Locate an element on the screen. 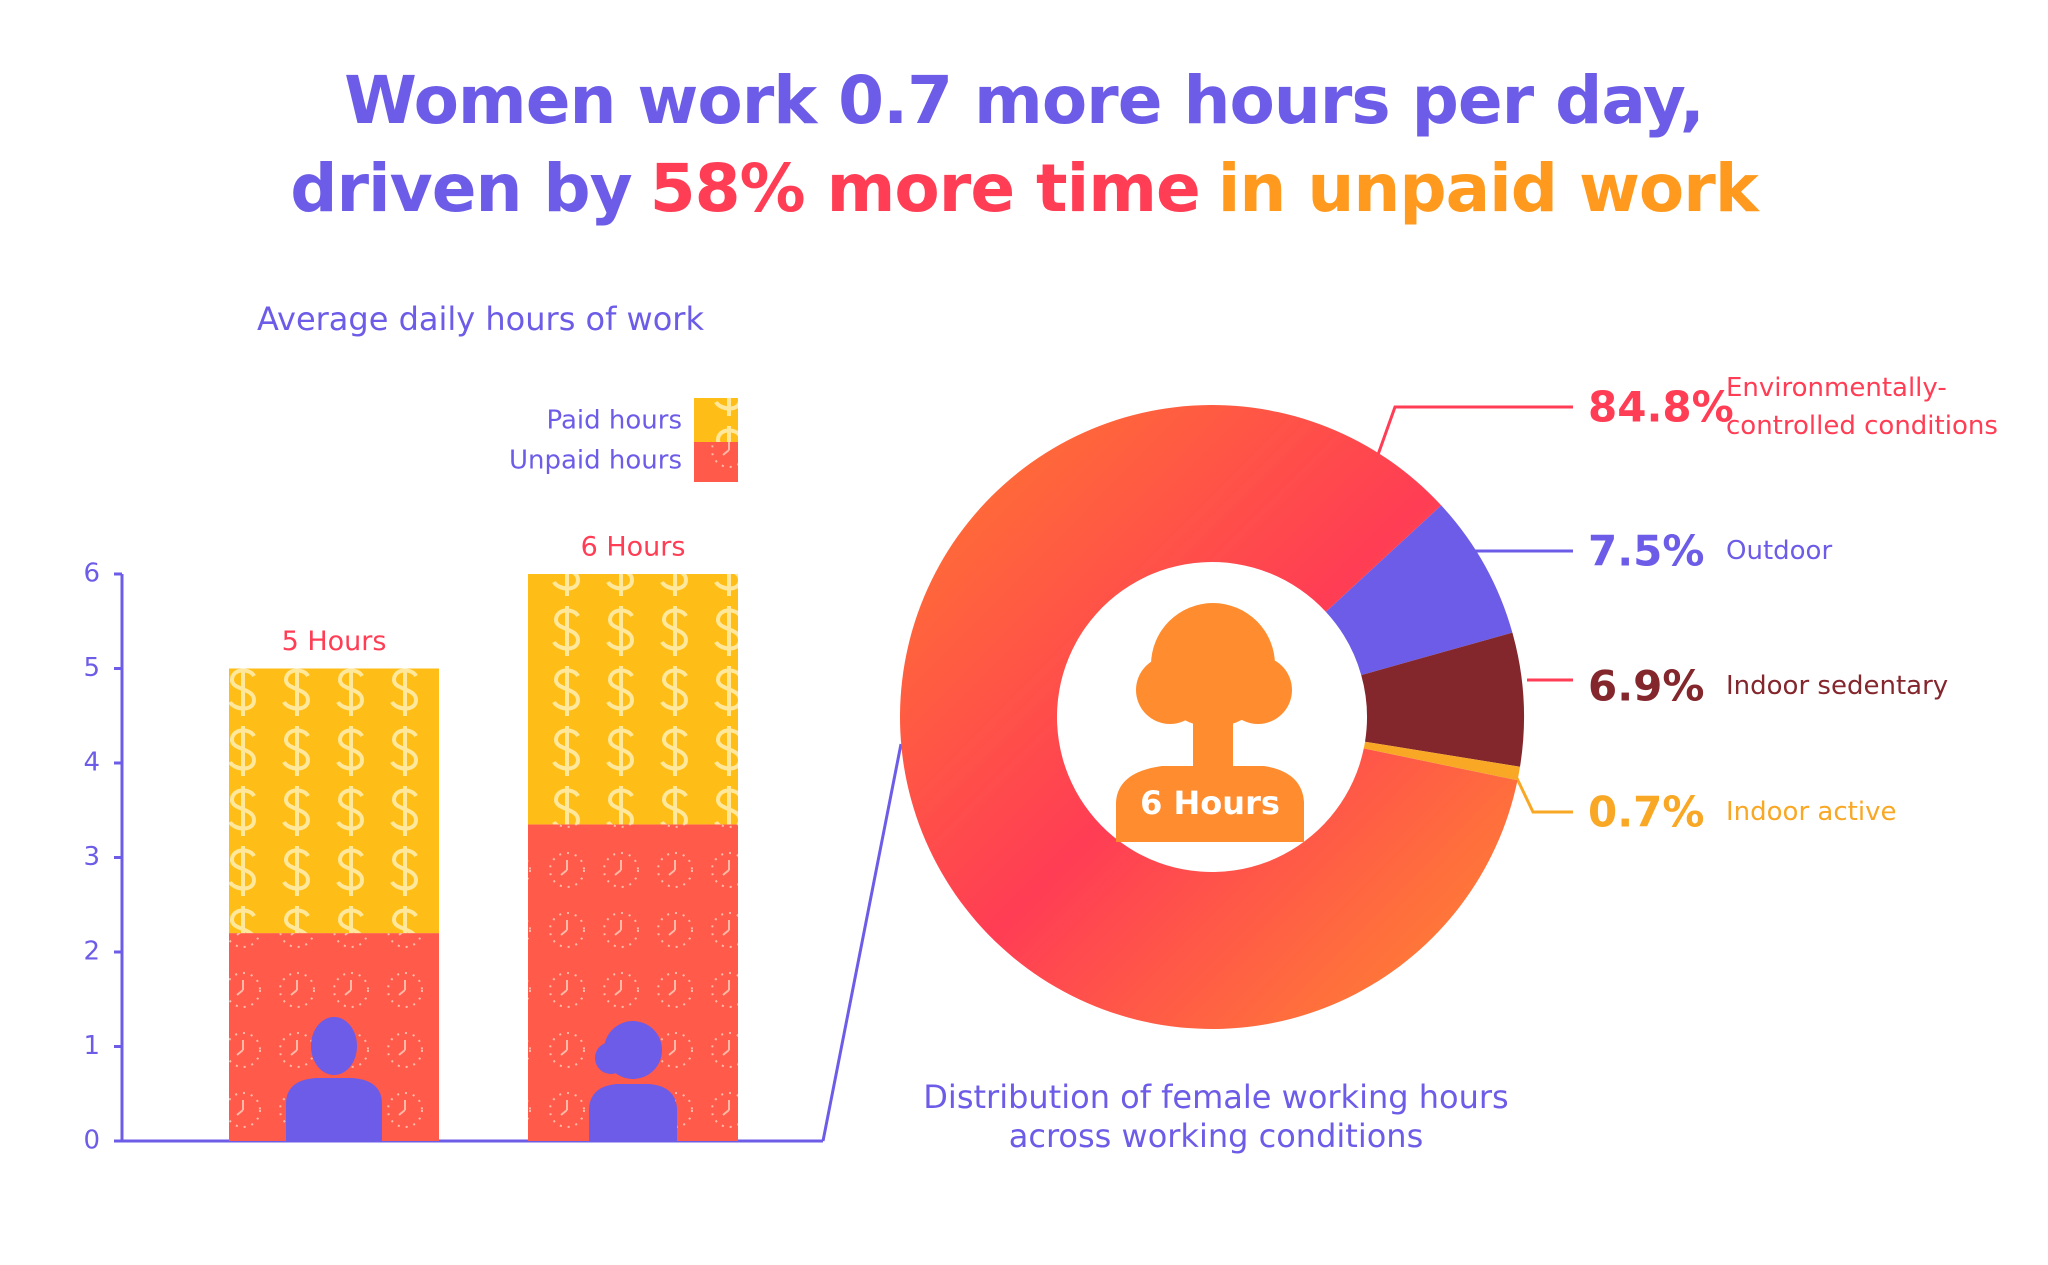 The image size is (2048, 1265). connector-line is located at coordinates (862, 942).